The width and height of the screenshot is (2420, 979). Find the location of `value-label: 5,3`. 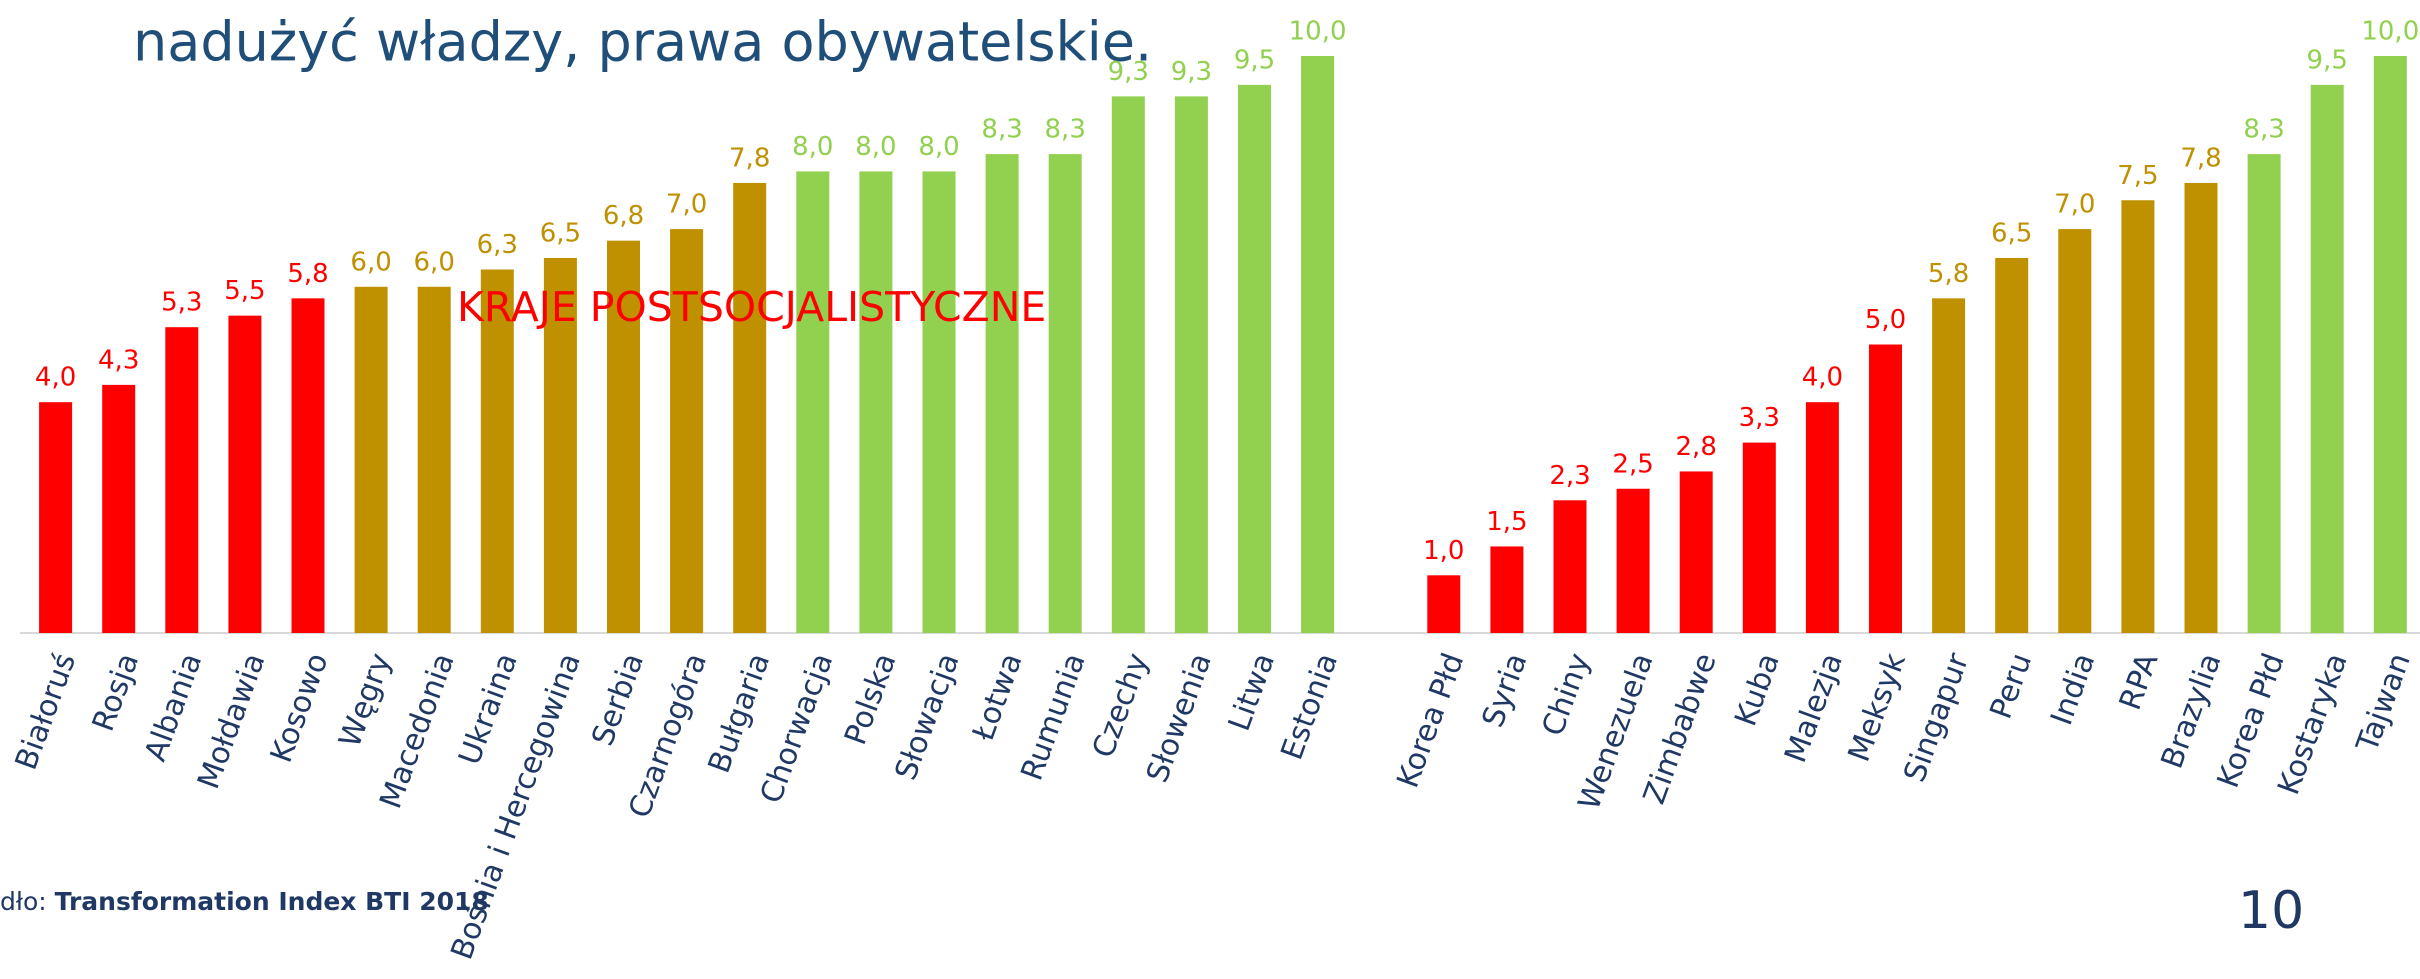

value-label: 5,3 is located at coordinates (181, 303).